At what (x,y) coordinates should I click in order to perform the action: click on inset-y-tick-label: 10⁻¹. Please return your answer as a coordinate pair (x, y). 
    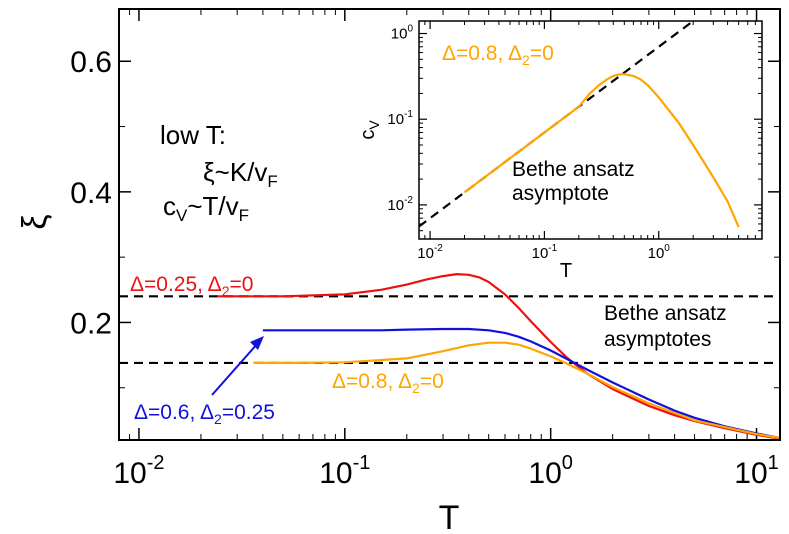
    Looking at the image, I should click on (400, 118).